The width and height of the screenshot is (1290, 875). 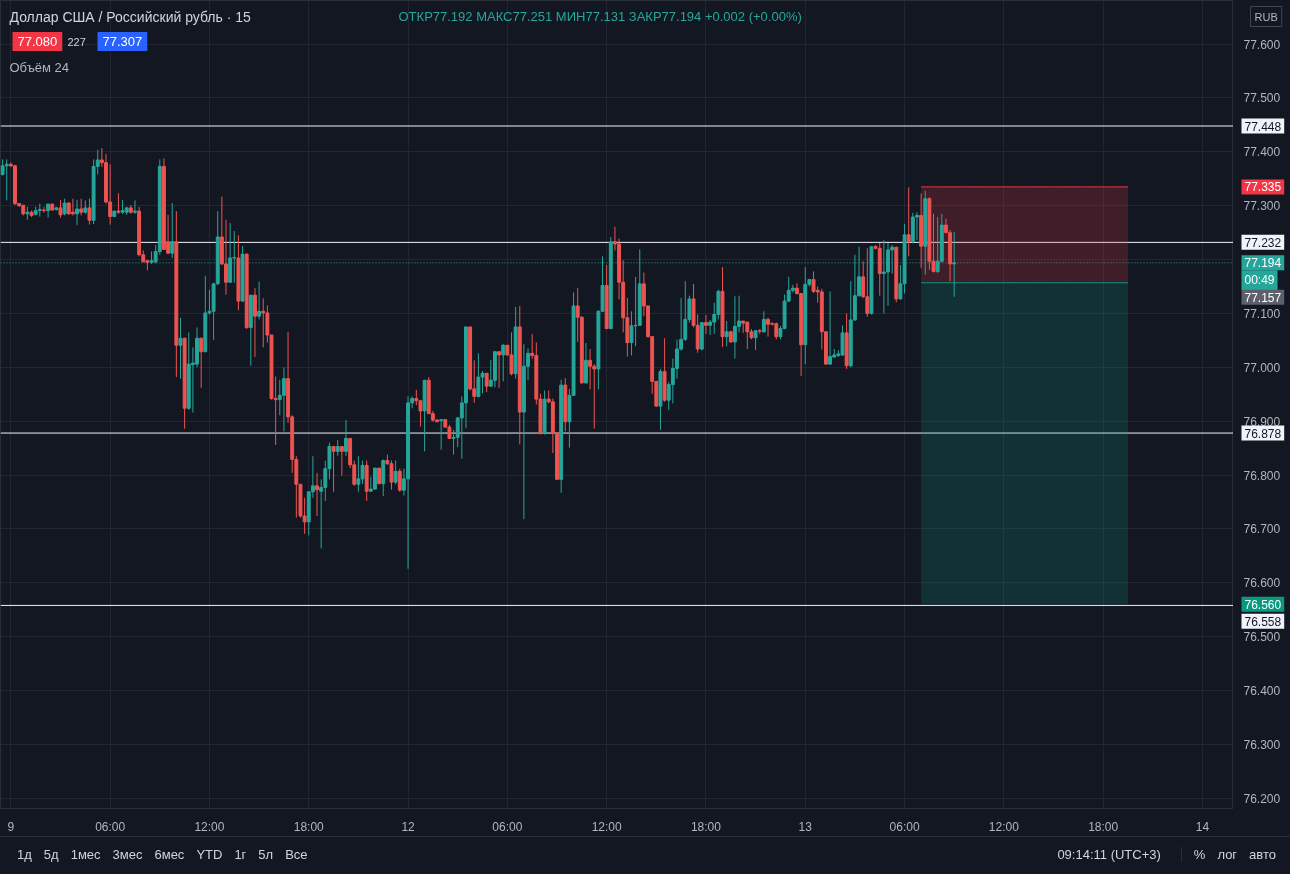 I want to click on y-tick-label: 77.100, so click(x=1262, y=313).